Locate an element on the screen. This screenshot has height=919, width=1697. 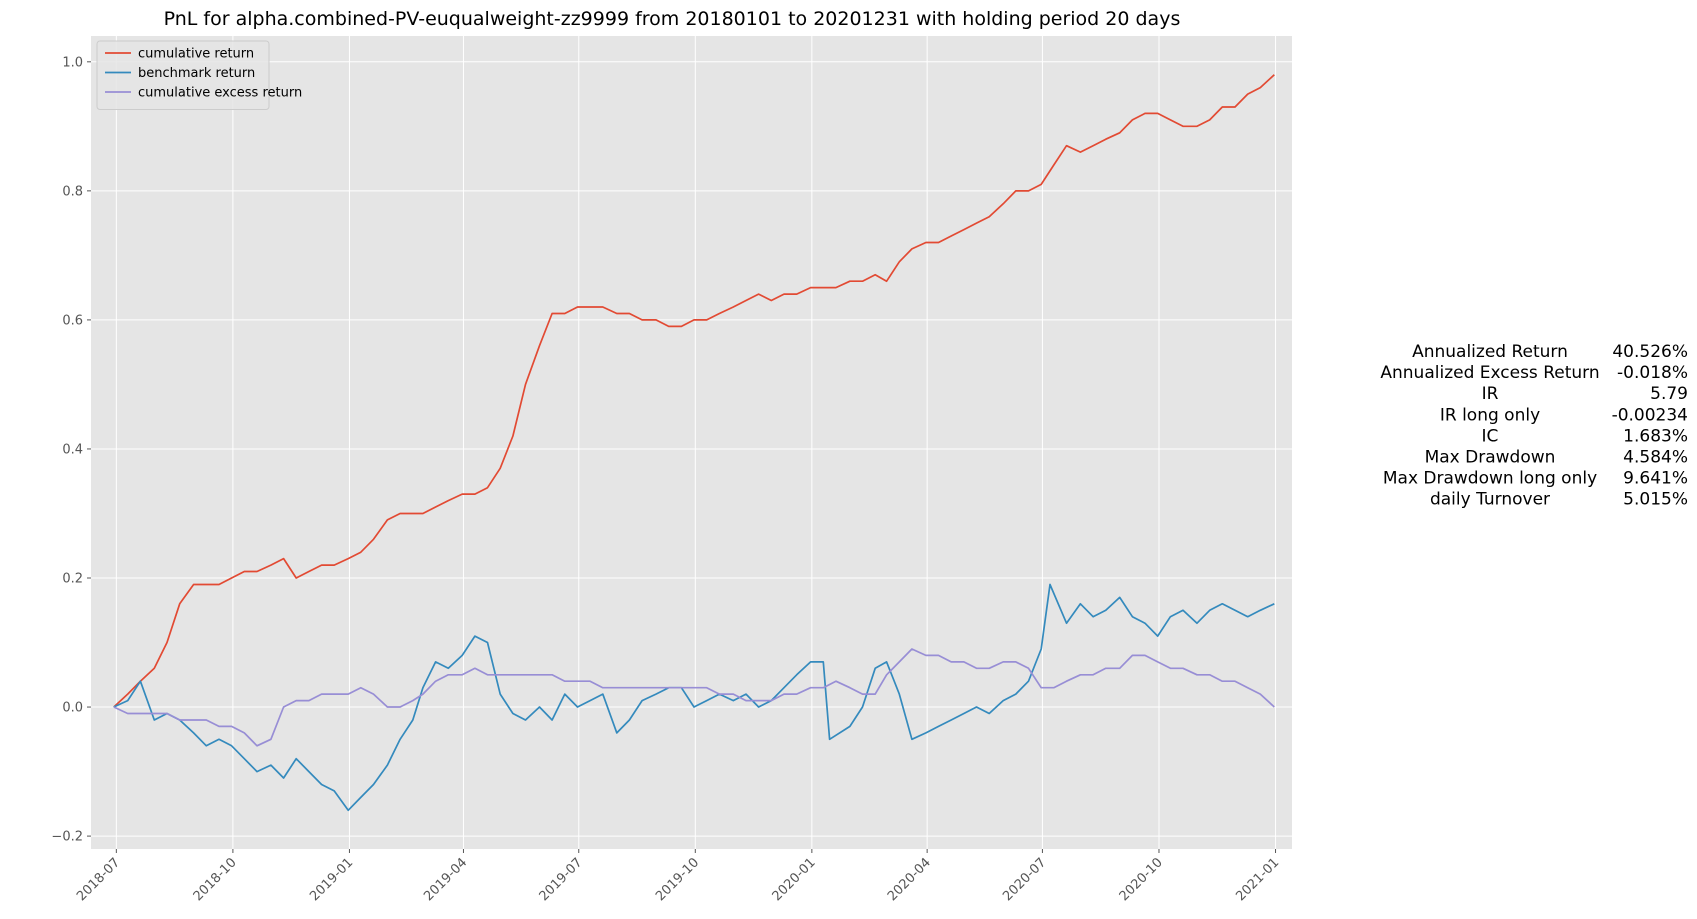
legend-label: cumulative excess return is located at coordinates (220, 93).